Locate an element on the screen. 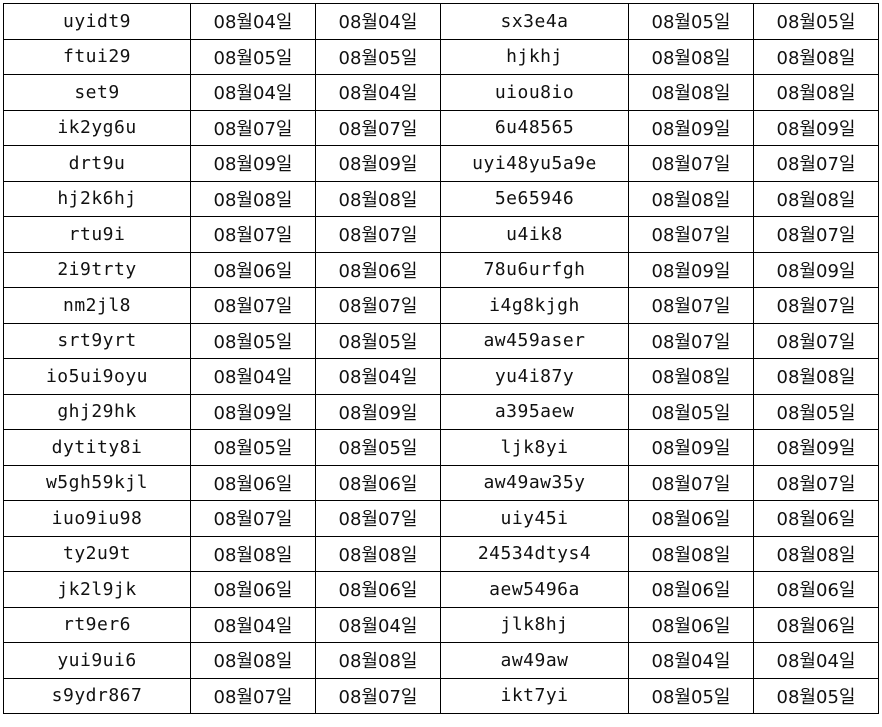  code-cell: aw49aw35y is located at coordinates (534, 482).